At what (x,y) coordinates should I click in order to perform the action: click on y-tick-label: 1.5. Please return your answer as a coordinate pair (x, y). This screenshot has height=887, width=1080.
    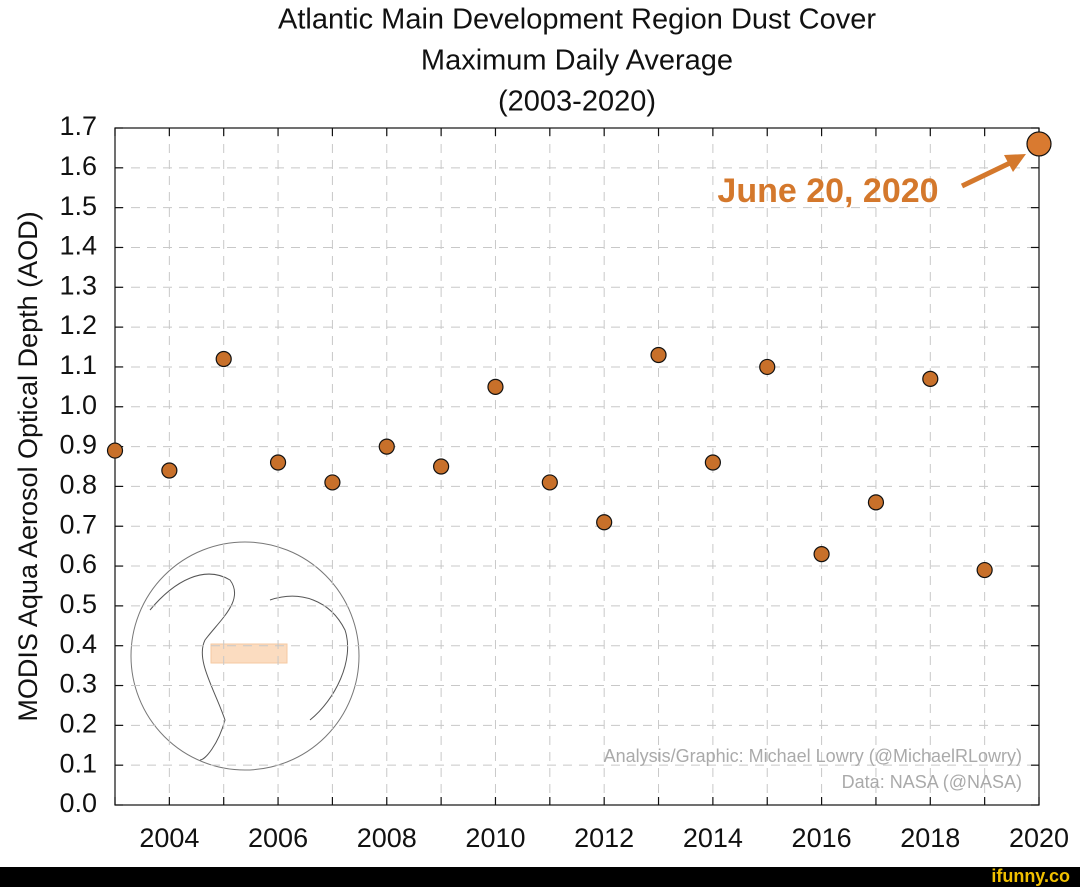
    Looking at the image, I should click on (78, 206).